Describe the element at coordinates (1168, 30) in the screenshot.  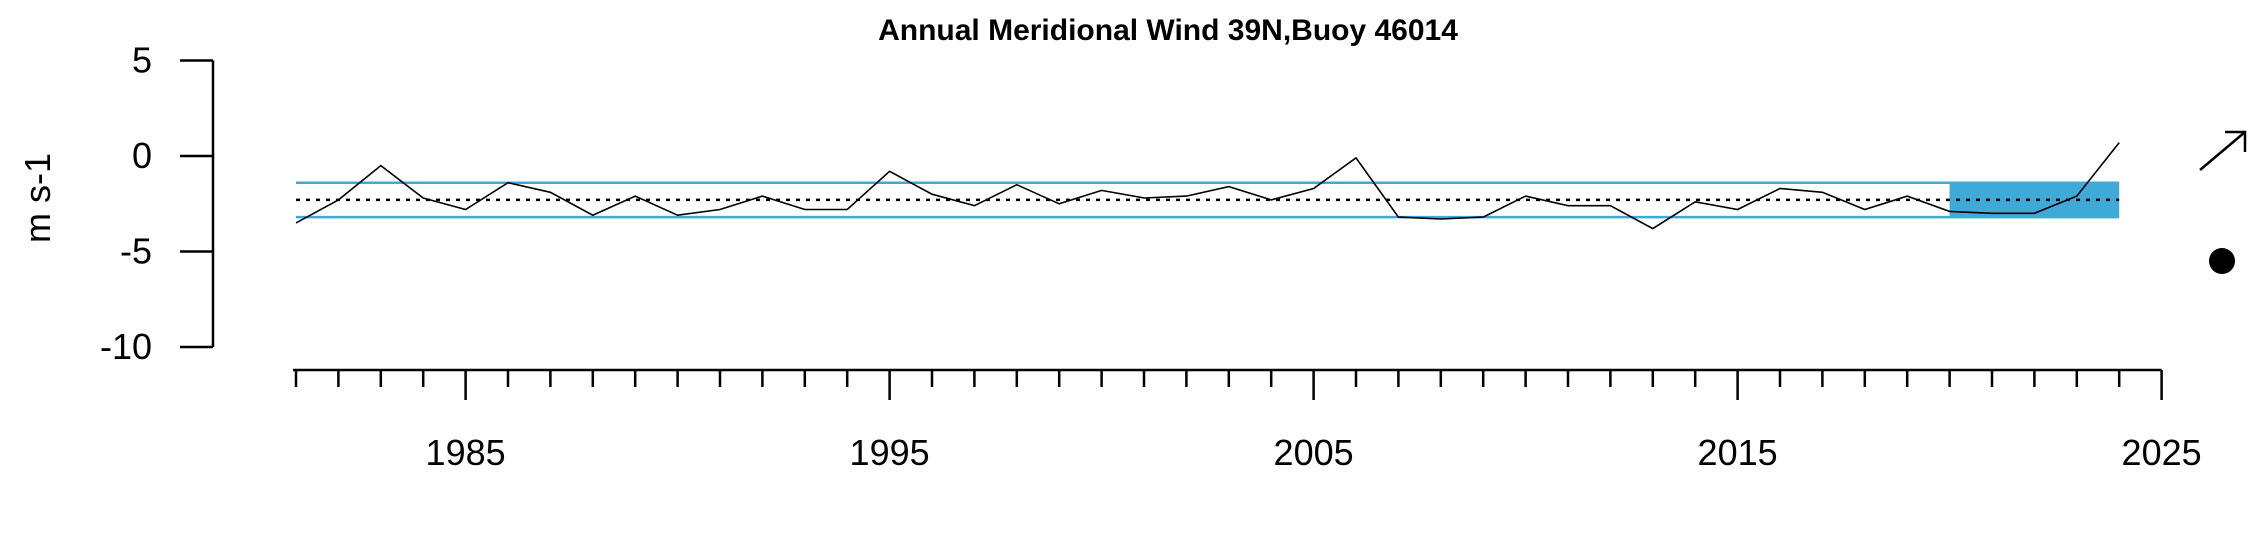
I see `chart-title: Annual Meridional Wind 39N,Buoy 46014` at that location.